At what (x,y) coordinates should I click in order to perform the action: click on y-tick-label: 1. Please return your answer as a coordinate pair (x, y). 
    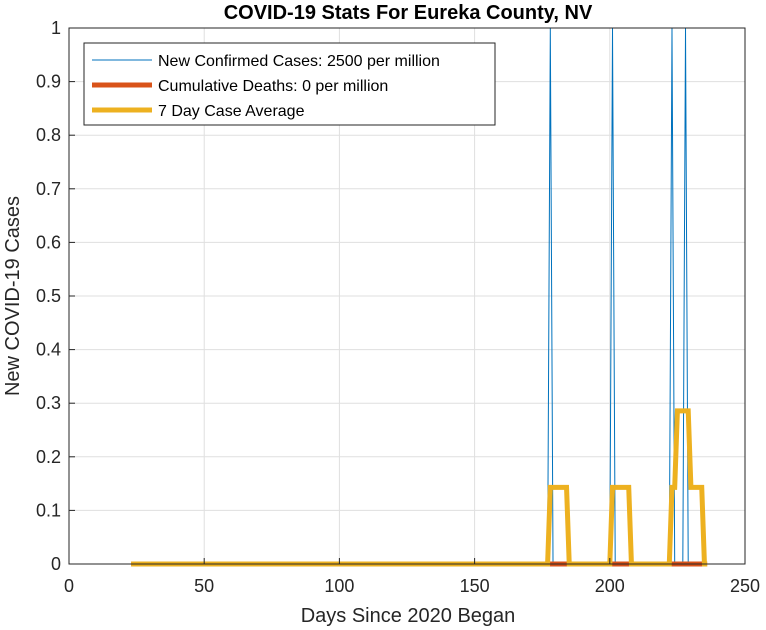
    Looking at the image, I should click on (56, 28).